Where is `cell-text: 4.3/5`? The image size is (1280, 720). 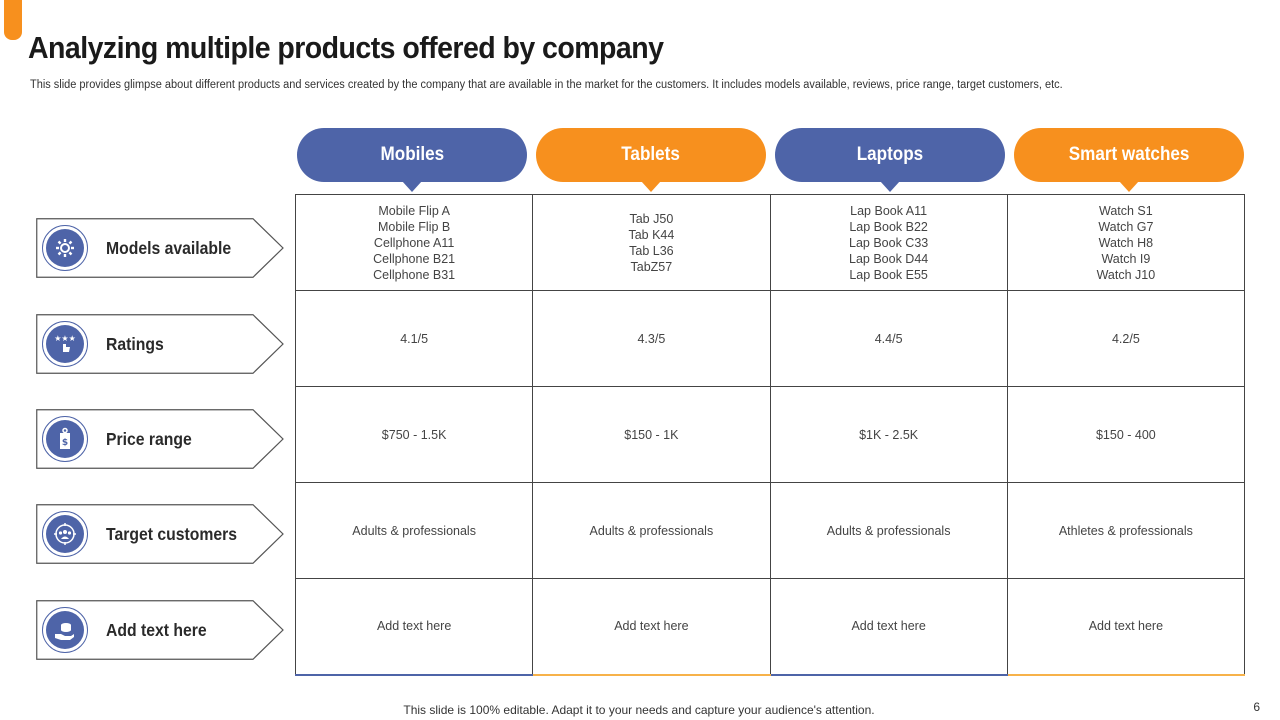
cell-text: 4.3/5 is located at coordinates (651, 338).